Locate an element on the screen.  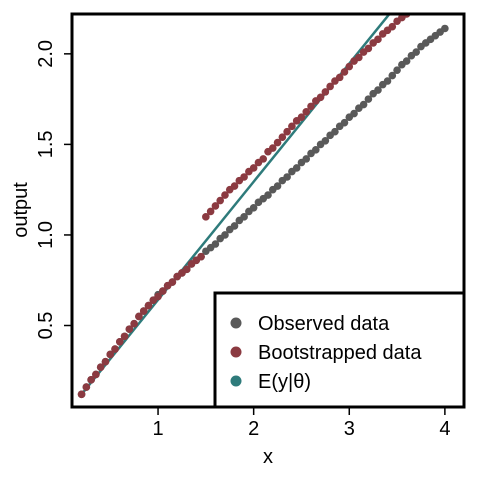
y-tick-label: 1.0 is located at coordinates (46, 235).